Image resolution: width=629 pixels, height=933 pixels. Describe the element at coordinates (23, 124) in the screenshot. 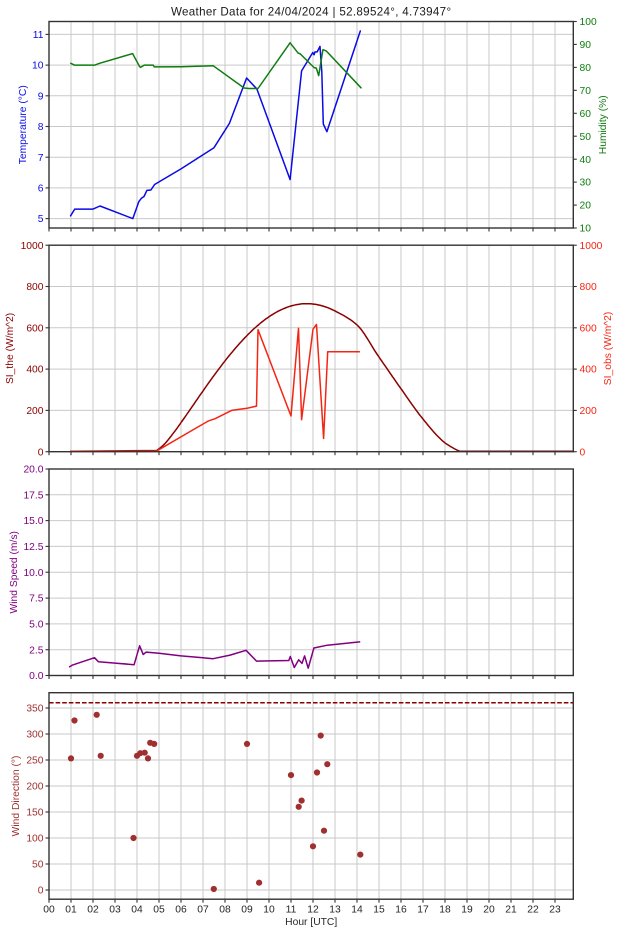

I see `svg-text: Temperature (°C)` at that location.